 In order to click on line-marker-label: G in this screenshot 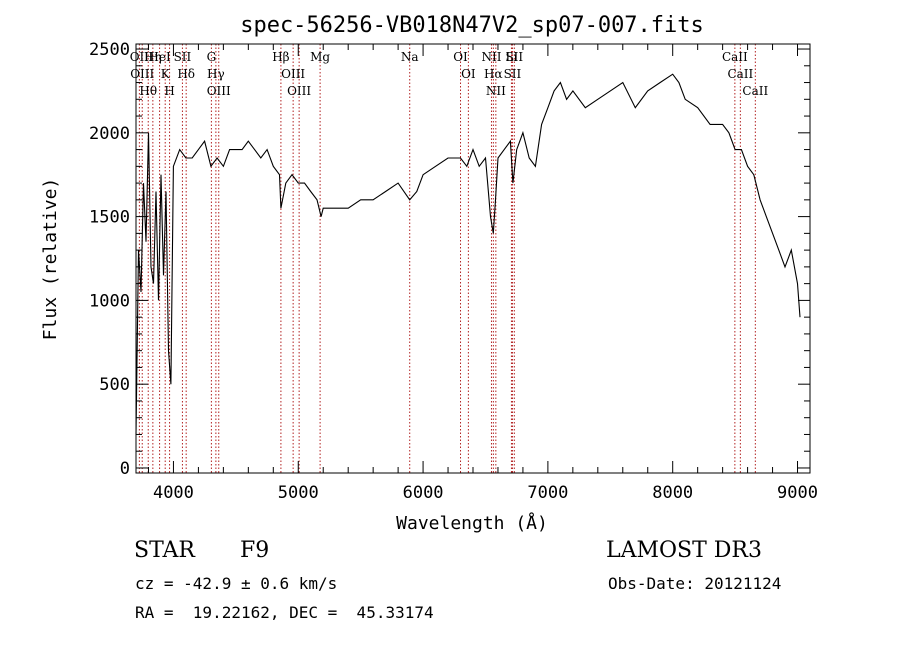, I will do `click(212, 57)`.